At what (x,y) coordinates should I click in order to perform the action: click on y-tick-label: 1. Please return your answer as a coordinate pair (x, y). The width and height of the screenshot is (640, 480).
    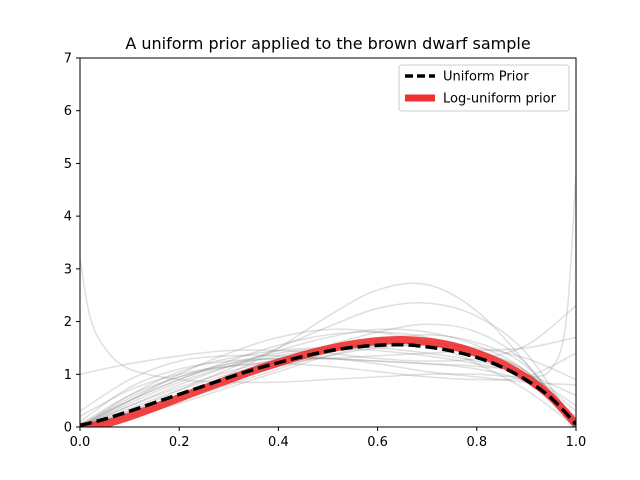
    Looking at the image, I should click on (68, 375).